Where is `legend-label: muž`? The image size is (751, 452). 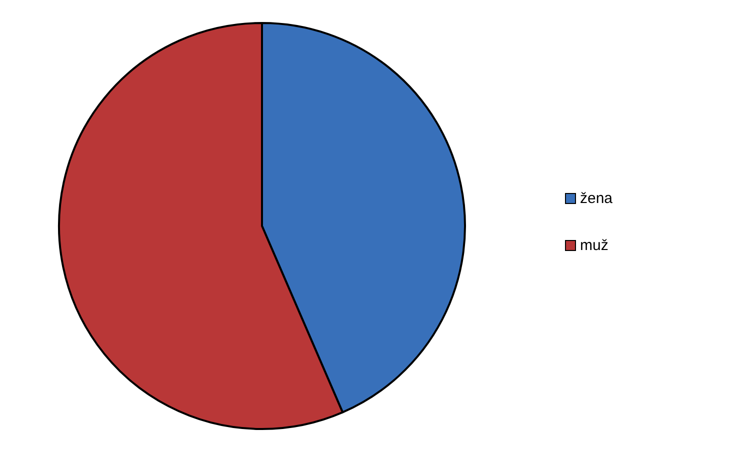 legend-label: muž is located at coordinates (594, 245).